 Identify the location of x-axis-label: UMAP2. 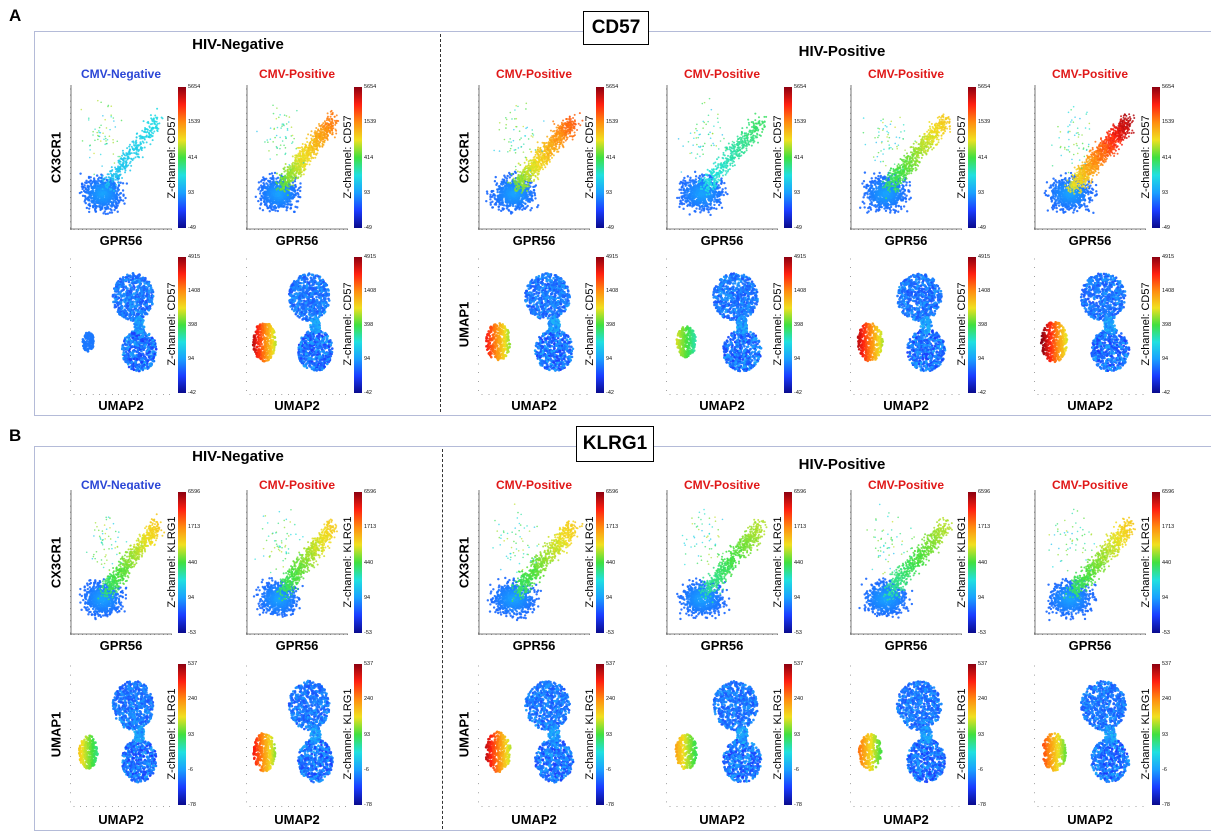
(534, 405).